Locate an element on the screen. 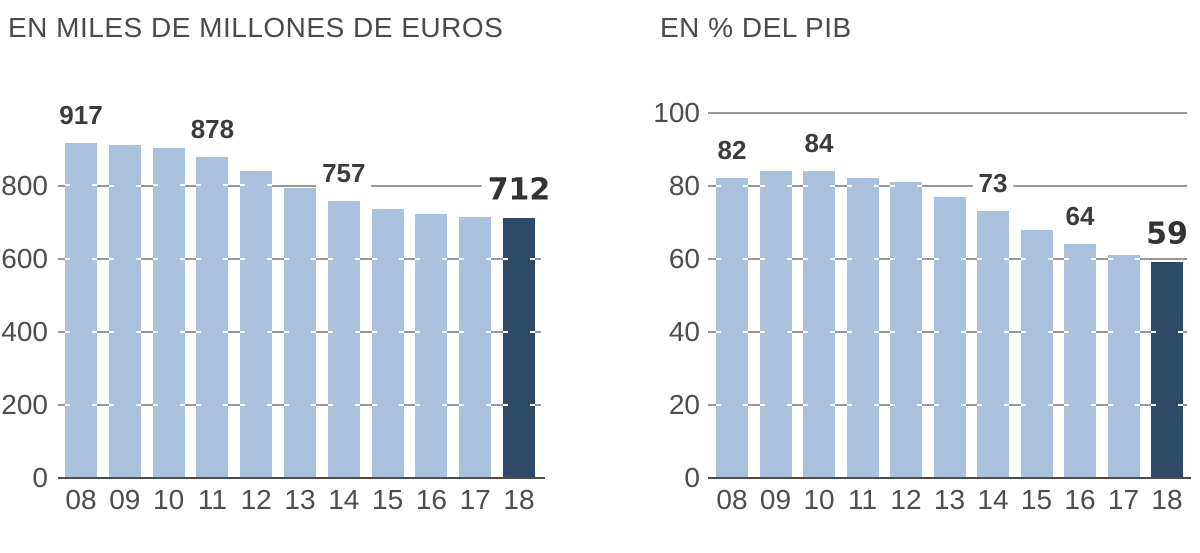  x-axis-label-09: 09 is located at coordinates (125, 499).